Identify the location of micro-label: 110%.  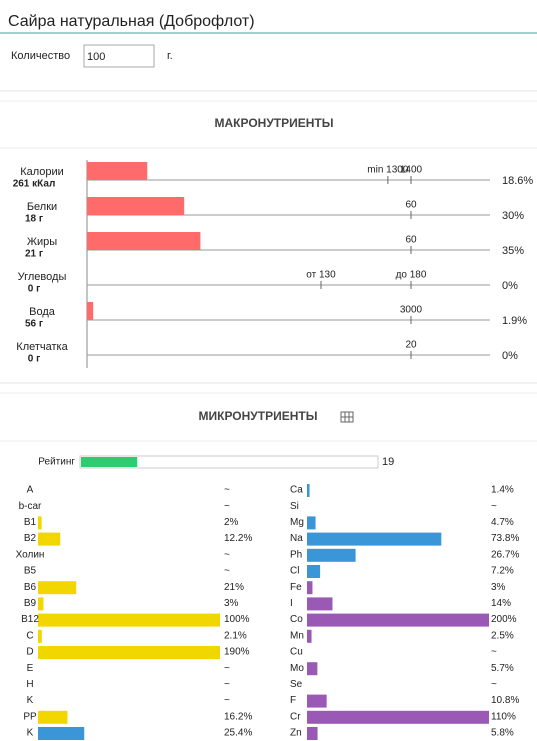
(503, 716).